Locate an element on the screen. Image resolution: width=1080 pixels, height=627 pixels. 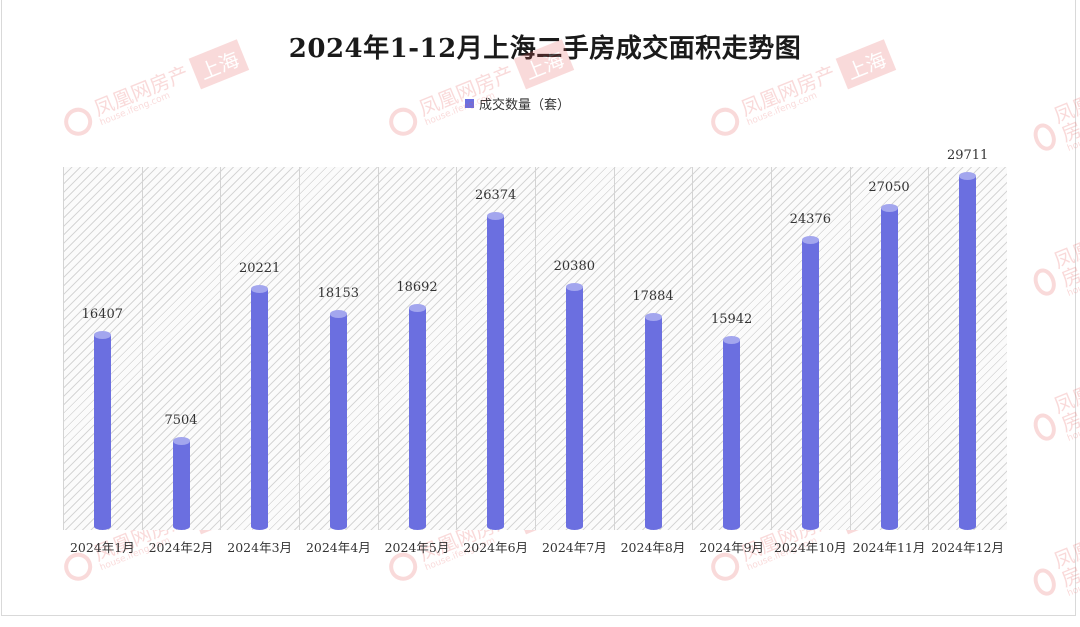
chart-title: 2024年1-12月上海二手房成交面积走势图 is located at coordinates (545, 49).